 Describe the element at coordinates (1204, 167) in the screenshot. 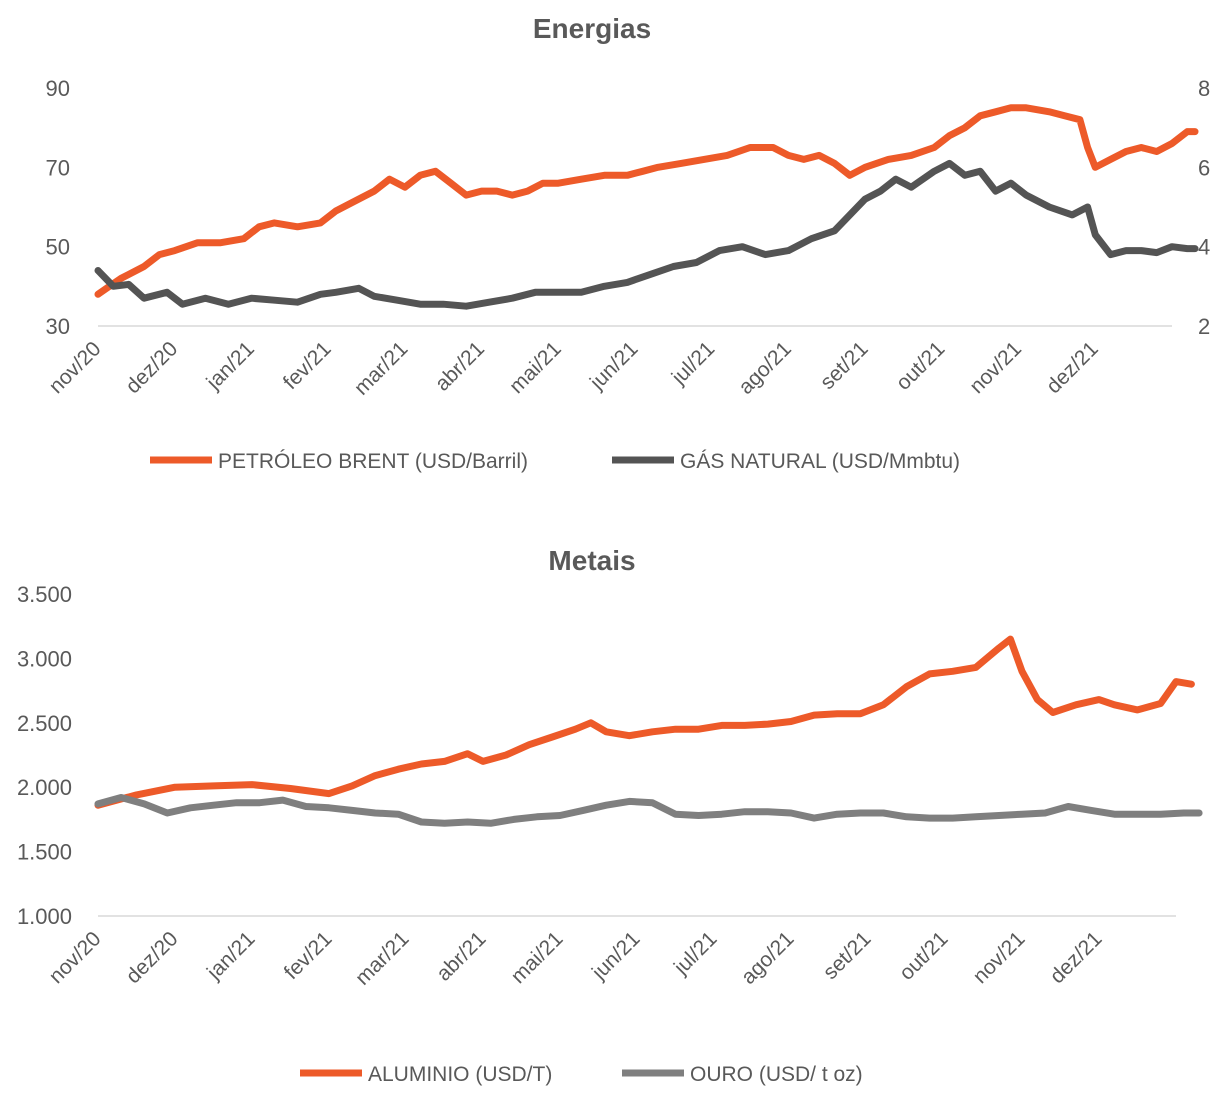

I see `right-y-tick-label: 6` at that location.